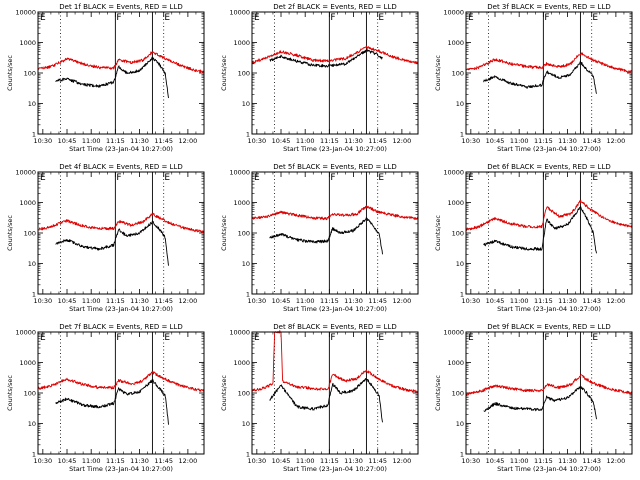  Describe the element at coordinates (248, 295) in the screenshot. I see `panel-5-ytick-label: 1` at that location.